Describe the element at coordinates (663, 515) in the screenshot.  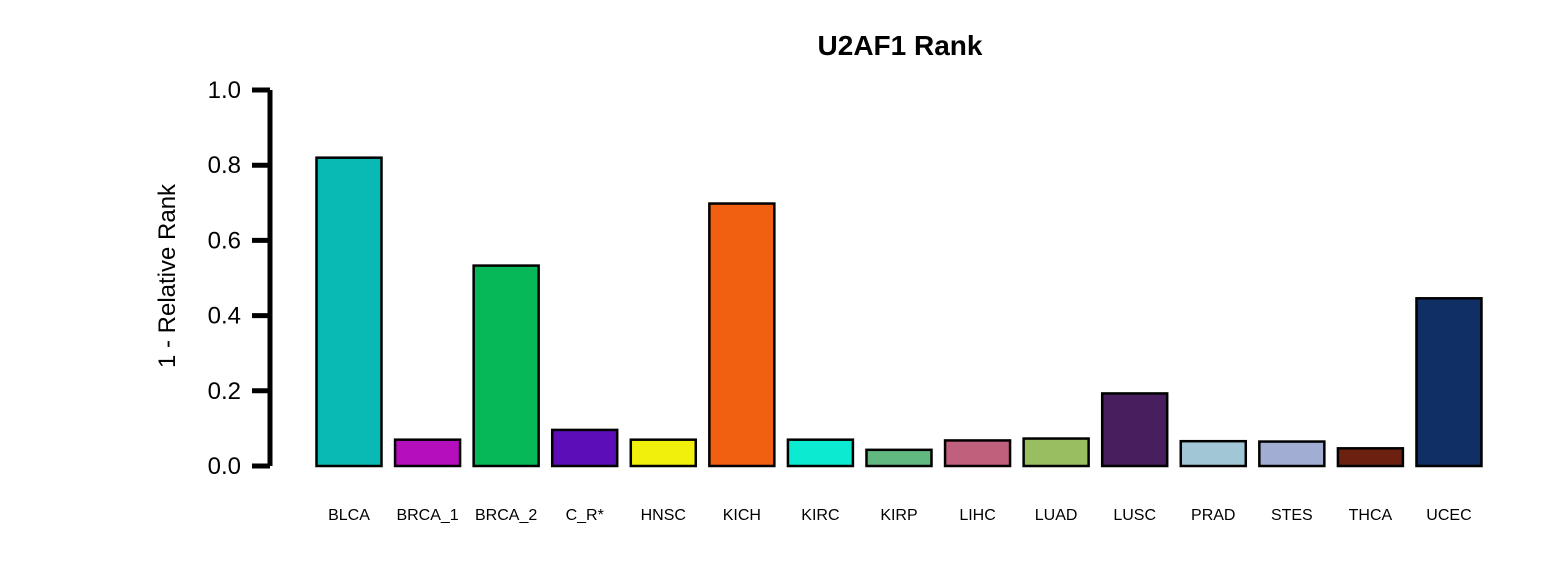
I see `x-tick-label: HNSC` at that location.